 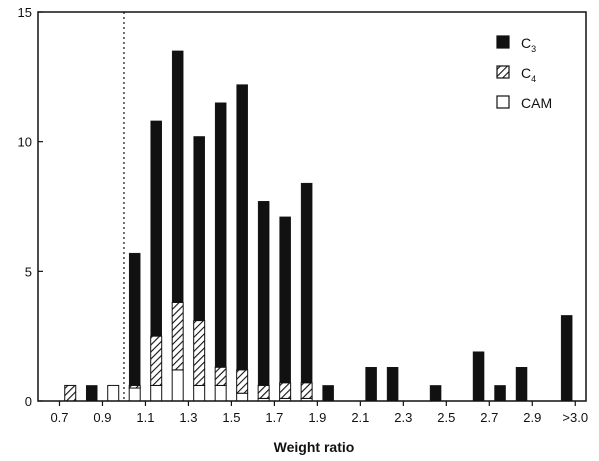 What do you see at coordinates (25, 12) in the screenshot?
I see `y-tick-label: 15` at bounding box center [25, 12].